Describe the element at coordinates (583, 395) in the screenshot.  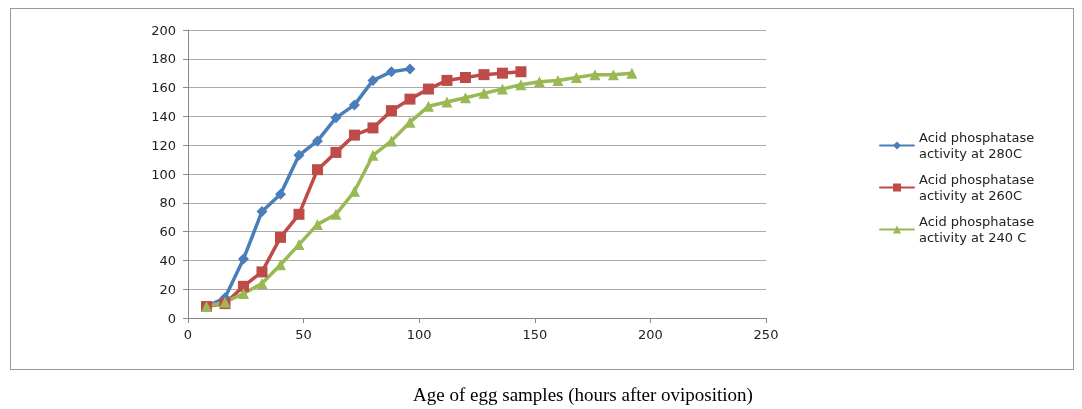
I see `x-axis-title: Age of egg samples (hours after oviposition)` at that location.